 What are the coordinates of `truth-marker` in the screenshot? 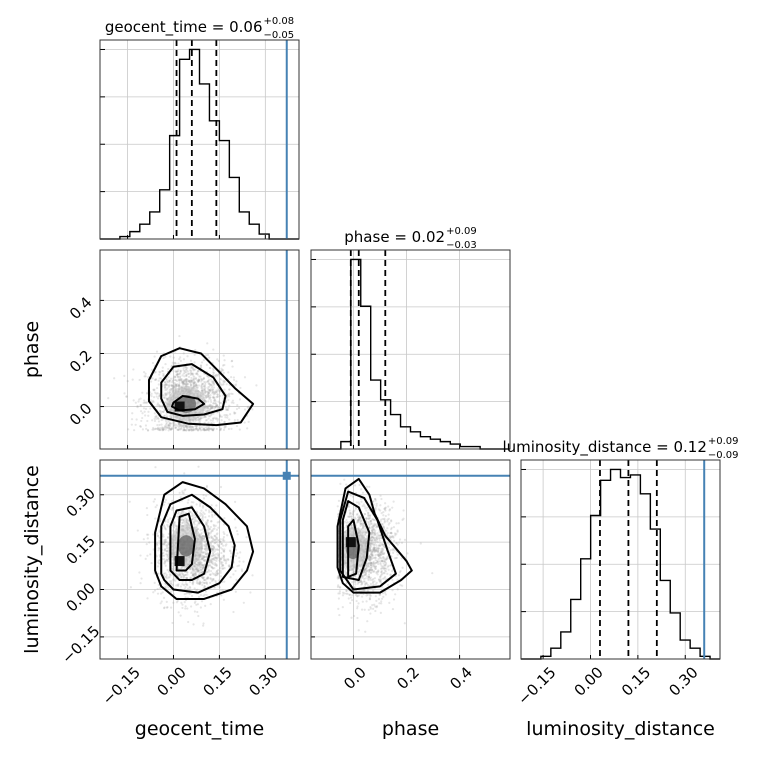 It's located at (286, 475).